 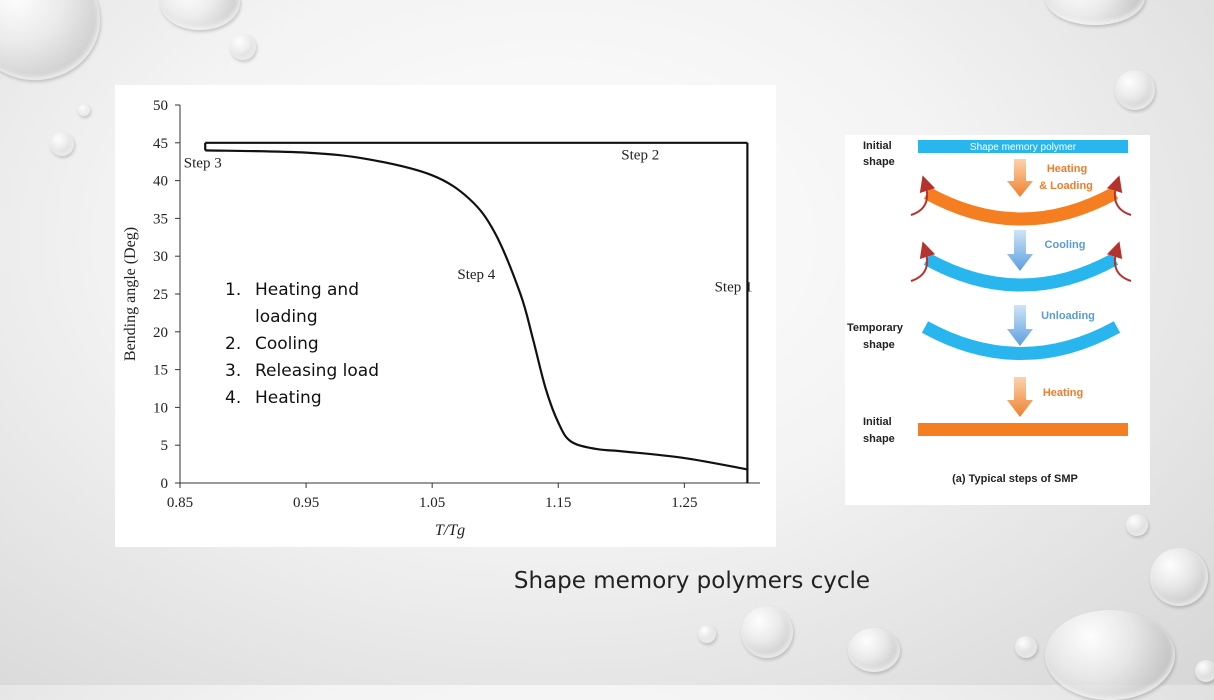 What do you see at coordinates (160, 295) in the screenshot?
I see `y-tick-label: 25` at bounding box center [160, 295].